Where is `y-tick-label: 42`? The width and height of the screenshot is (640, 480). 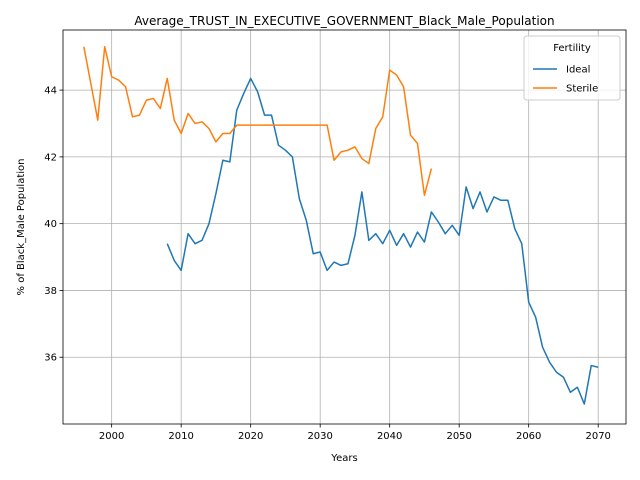 y-tick-label: 42 is located at coordinates (50, 157).